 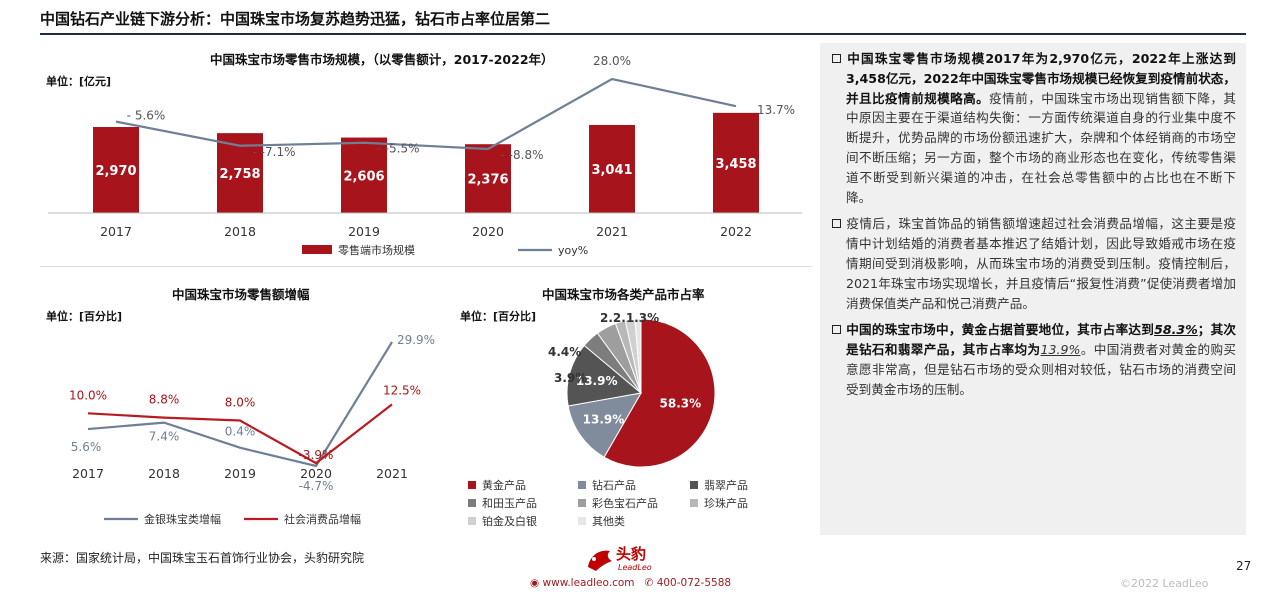 I want to click on jewelry-value-label: 0.4%, so click(x=240, y=432).